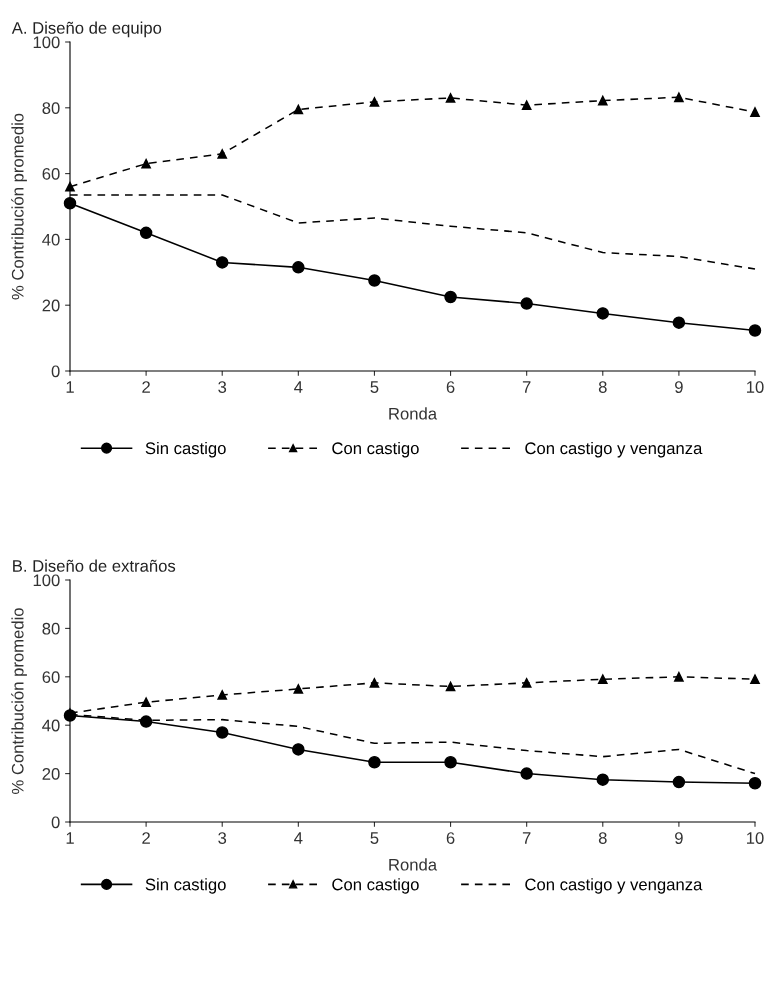 This screenshot has height=1005, width=766. I want to click on chart-title: B. Diseño de extraños, so click(94, 565).